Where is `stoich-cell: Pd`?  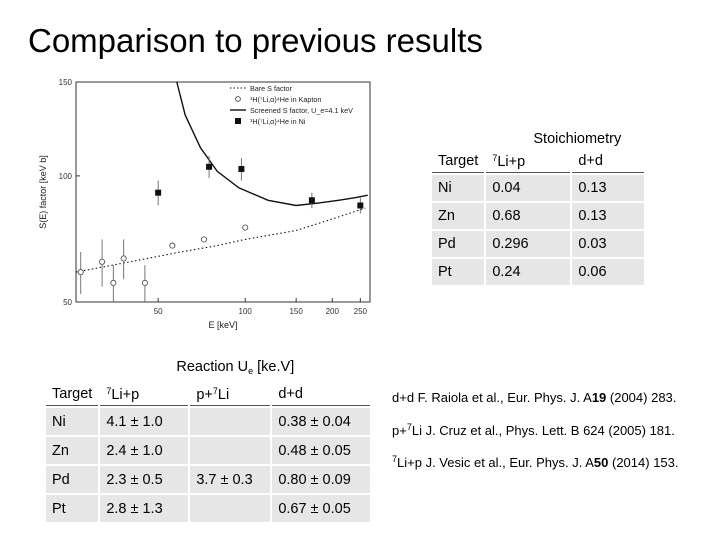
stoich-cell: Pd is located at coordinates (458, 244).